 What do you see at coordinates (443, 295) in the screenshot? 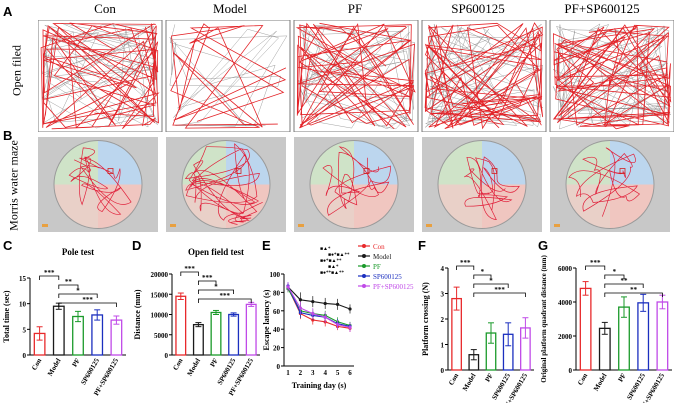
I see `y-tick-label: 3` at bounding box center [443, 295].